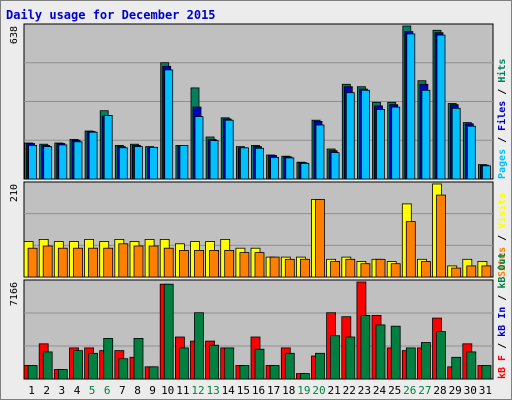  I want to click on legend-entry-sites: Sites, so click(502, 262).